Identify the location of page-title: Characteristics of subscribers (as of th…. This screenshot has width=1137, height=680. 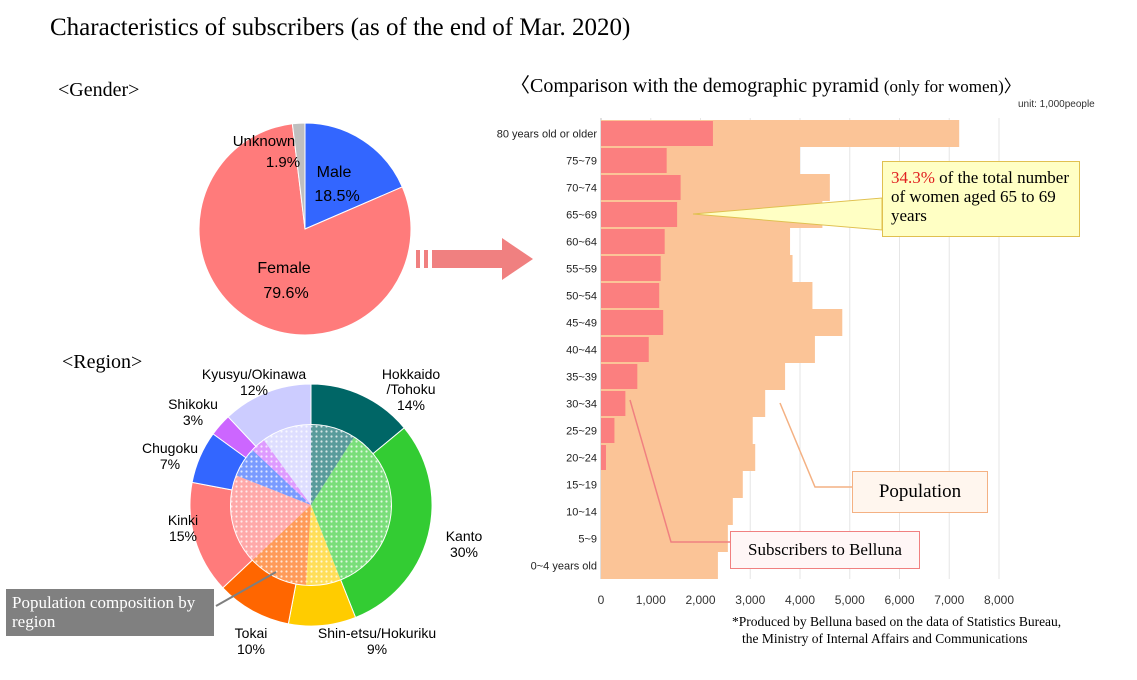
(340, 27).